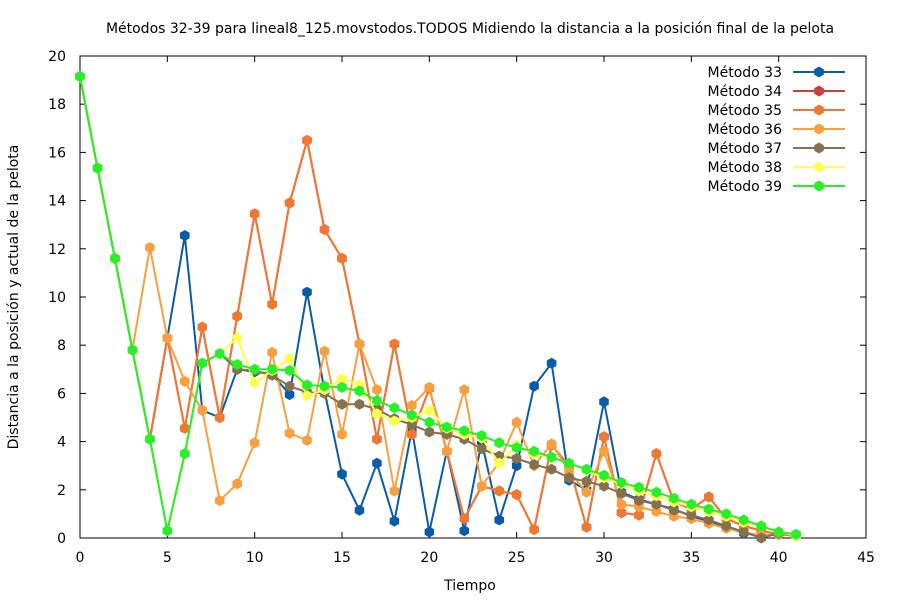  Describe the element at coordinates (429, 558) in the screenshot. I see `x-tick-label: 20` at that location.